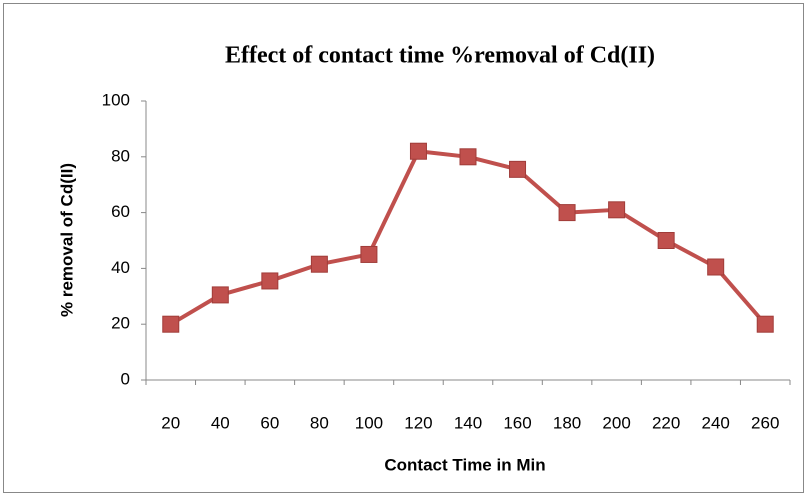 The width and height of the screenshot is (808, 497). What do you see at coordinates (116, 99) in the screenshot?
I see `y-tick-label: 100` at bounding box center [116, 99].